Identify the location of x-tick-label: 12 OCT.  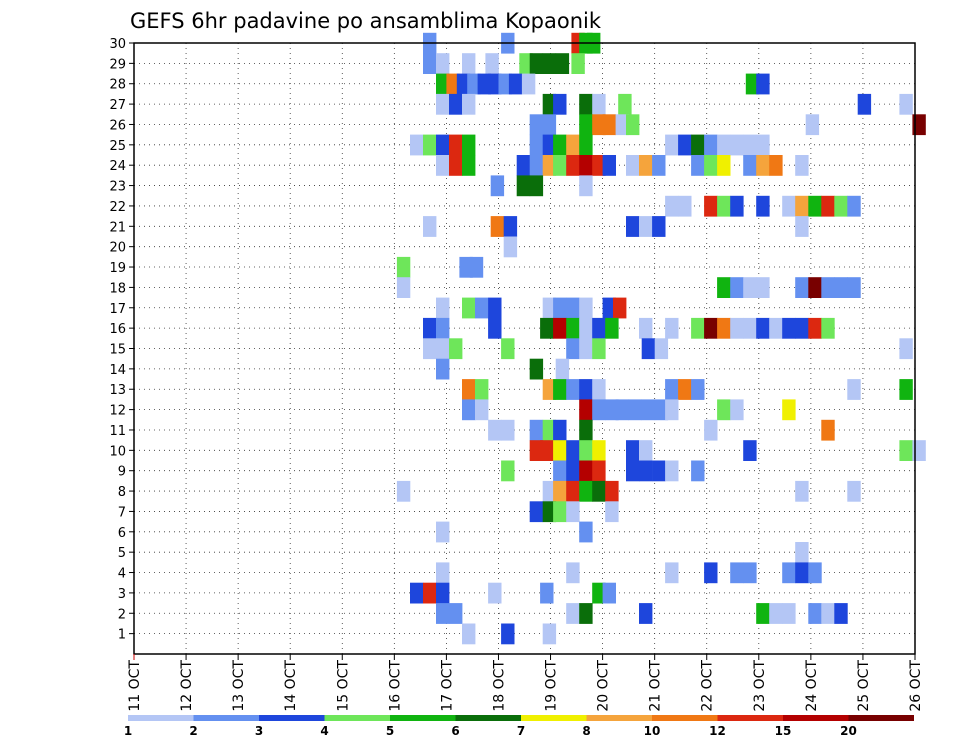
(187, 686).